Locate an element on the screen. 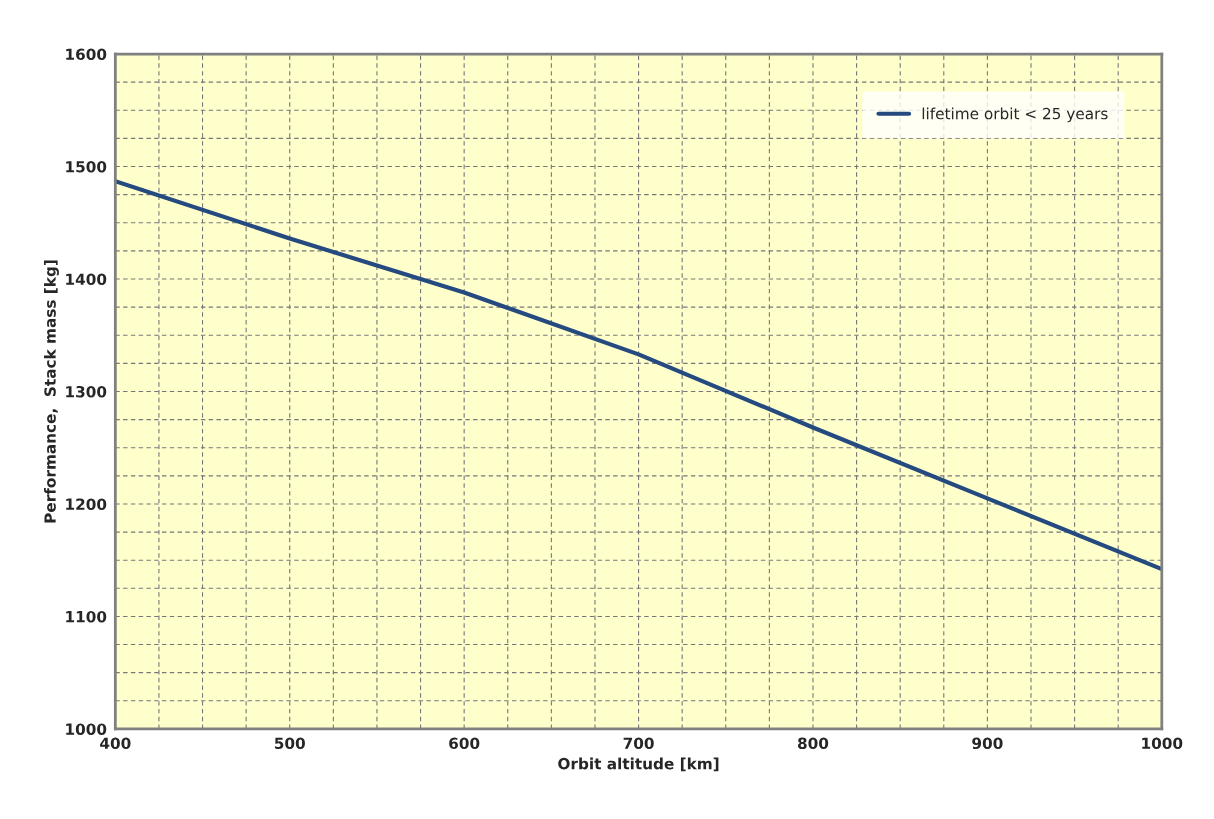 The height and width of the screenshot is (819, 1214). x-tick-label: 700 is located at coordinates (638, 743).